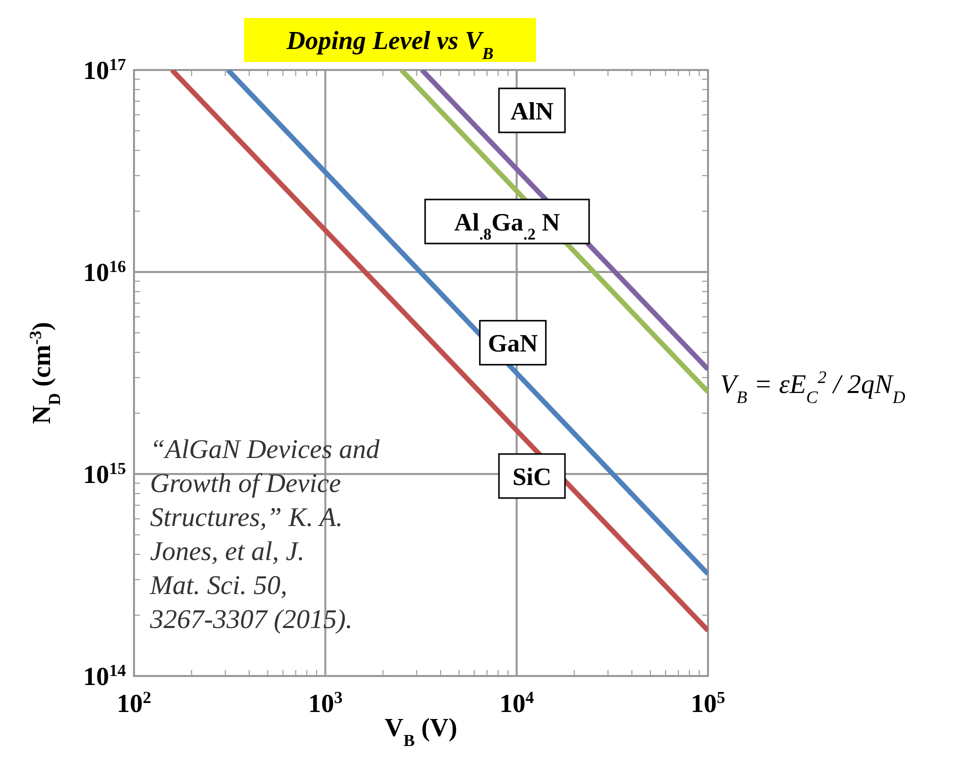  What do you see at coordinates (264, 534) in the screenshot?
I see `annotation: “AlGaN Devices and Growth of Device Structures,” K. A. Jones, et al, J. Mat. Sci. 50, 3267-3307 (2015).` at bounding box center [264, 534].